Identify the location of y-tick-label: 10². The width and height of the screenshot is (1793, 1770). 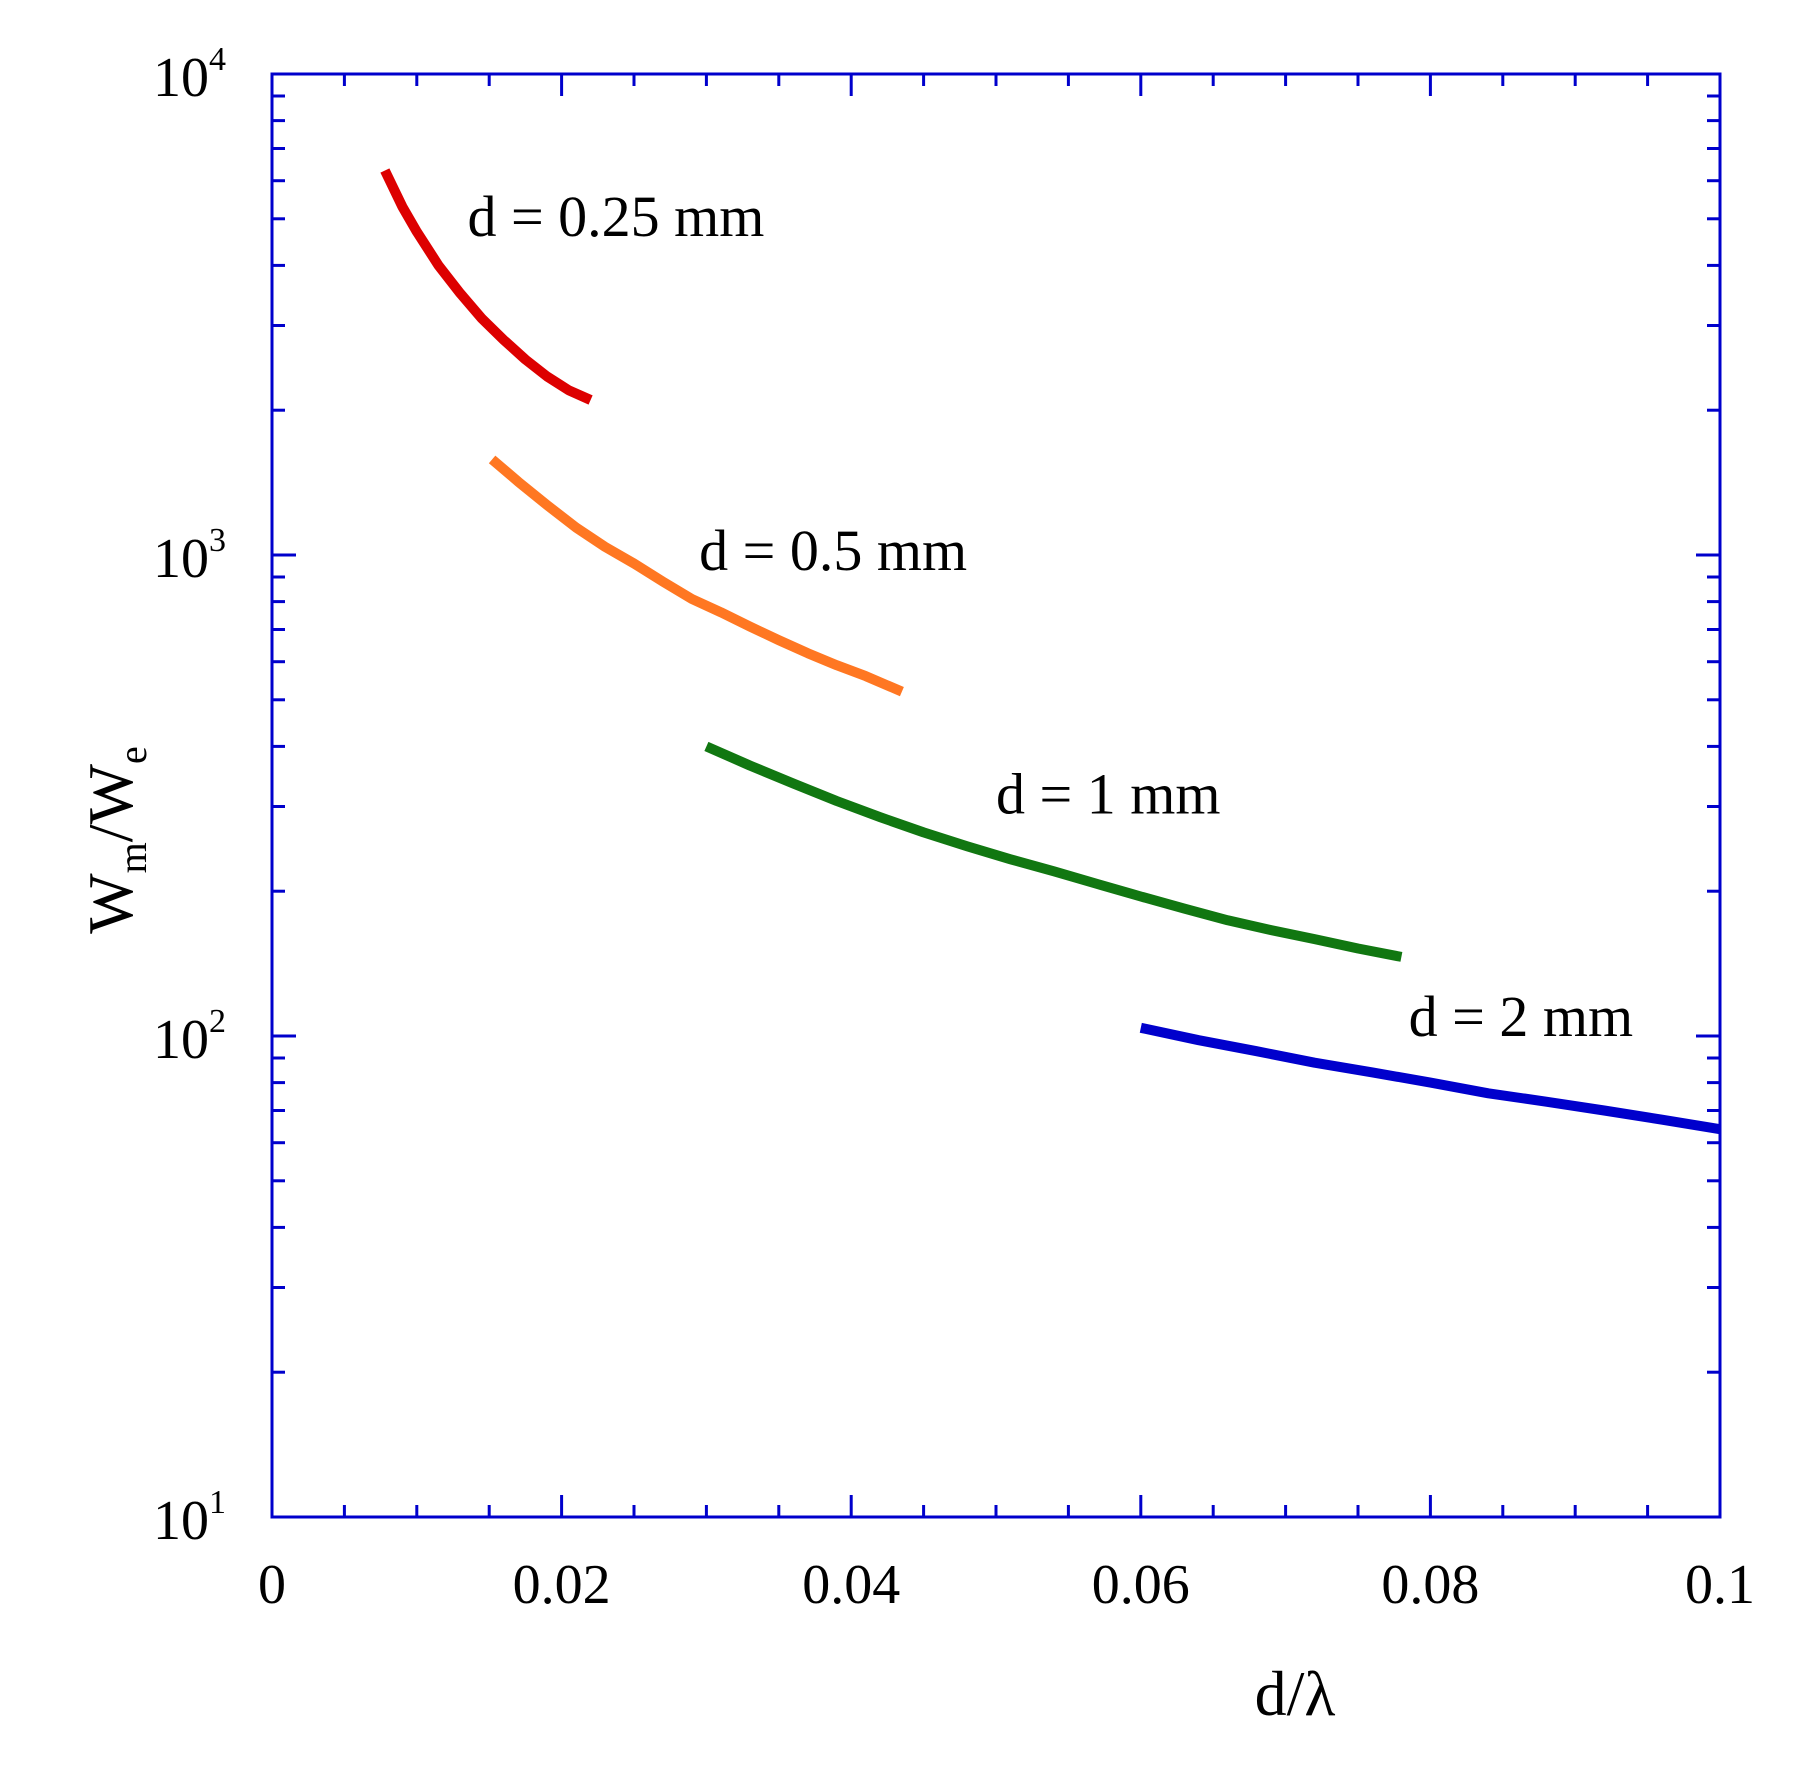
(189, 1037).